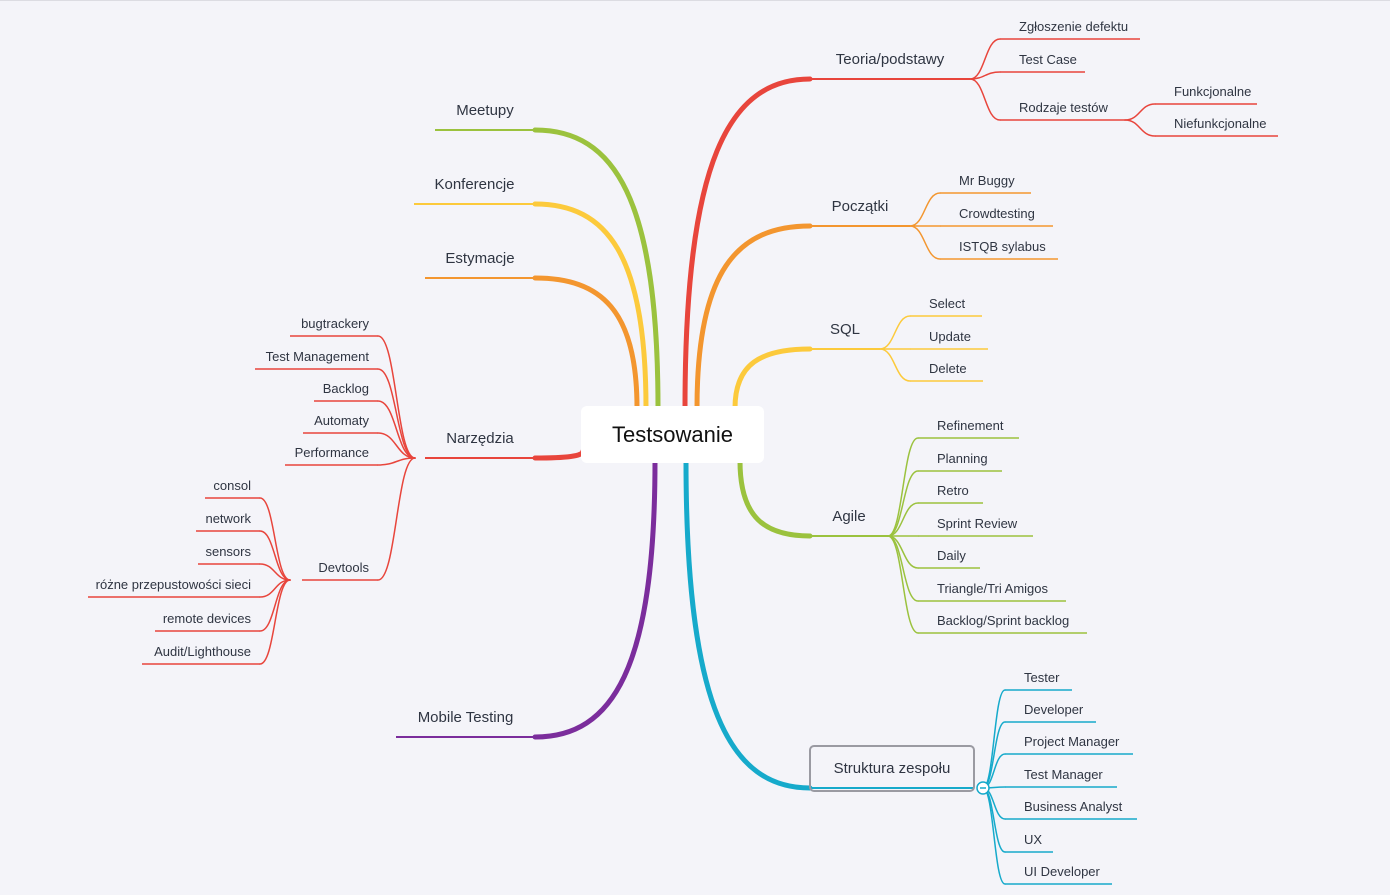 This screenshot has height=895, width=1390. I want to click on subtopic-label: Backlog, so click(346, 388).